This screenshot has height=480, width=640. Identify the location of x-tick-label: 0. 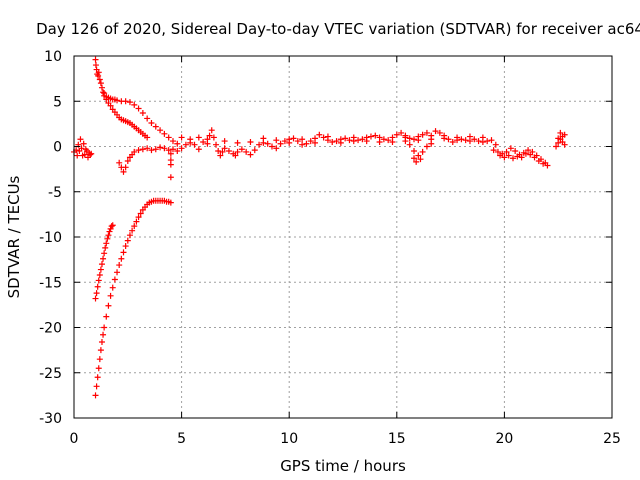
(74, 439).